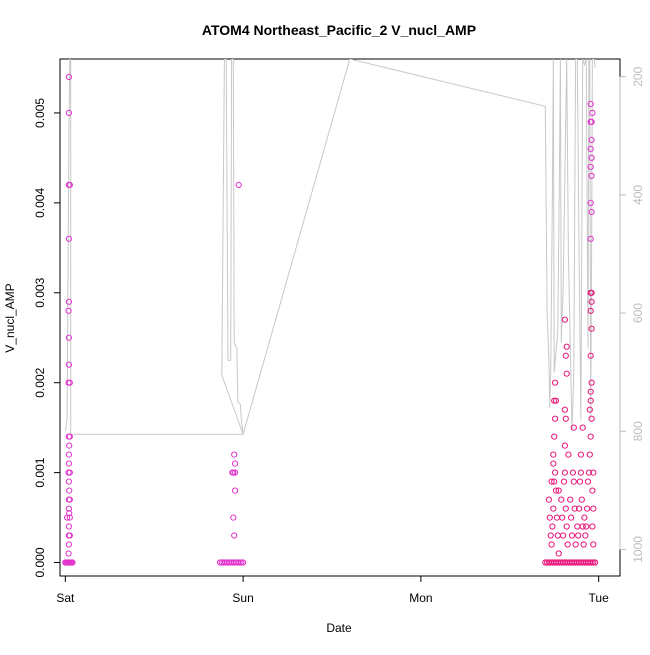 This screenshot has width=650, height=655. I want to click on y-tick-label: 0.001, so click(40, 472).